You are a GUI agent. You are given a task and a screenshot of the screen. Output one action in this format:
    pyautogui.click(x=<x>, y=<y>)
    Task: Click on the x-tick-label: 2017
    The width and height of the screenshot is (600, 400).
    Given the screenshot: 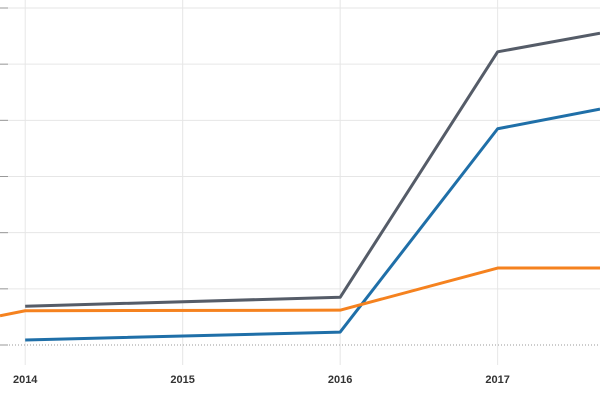 What is the action you would take?
    pyautogui.click(x=497, y=380)
    